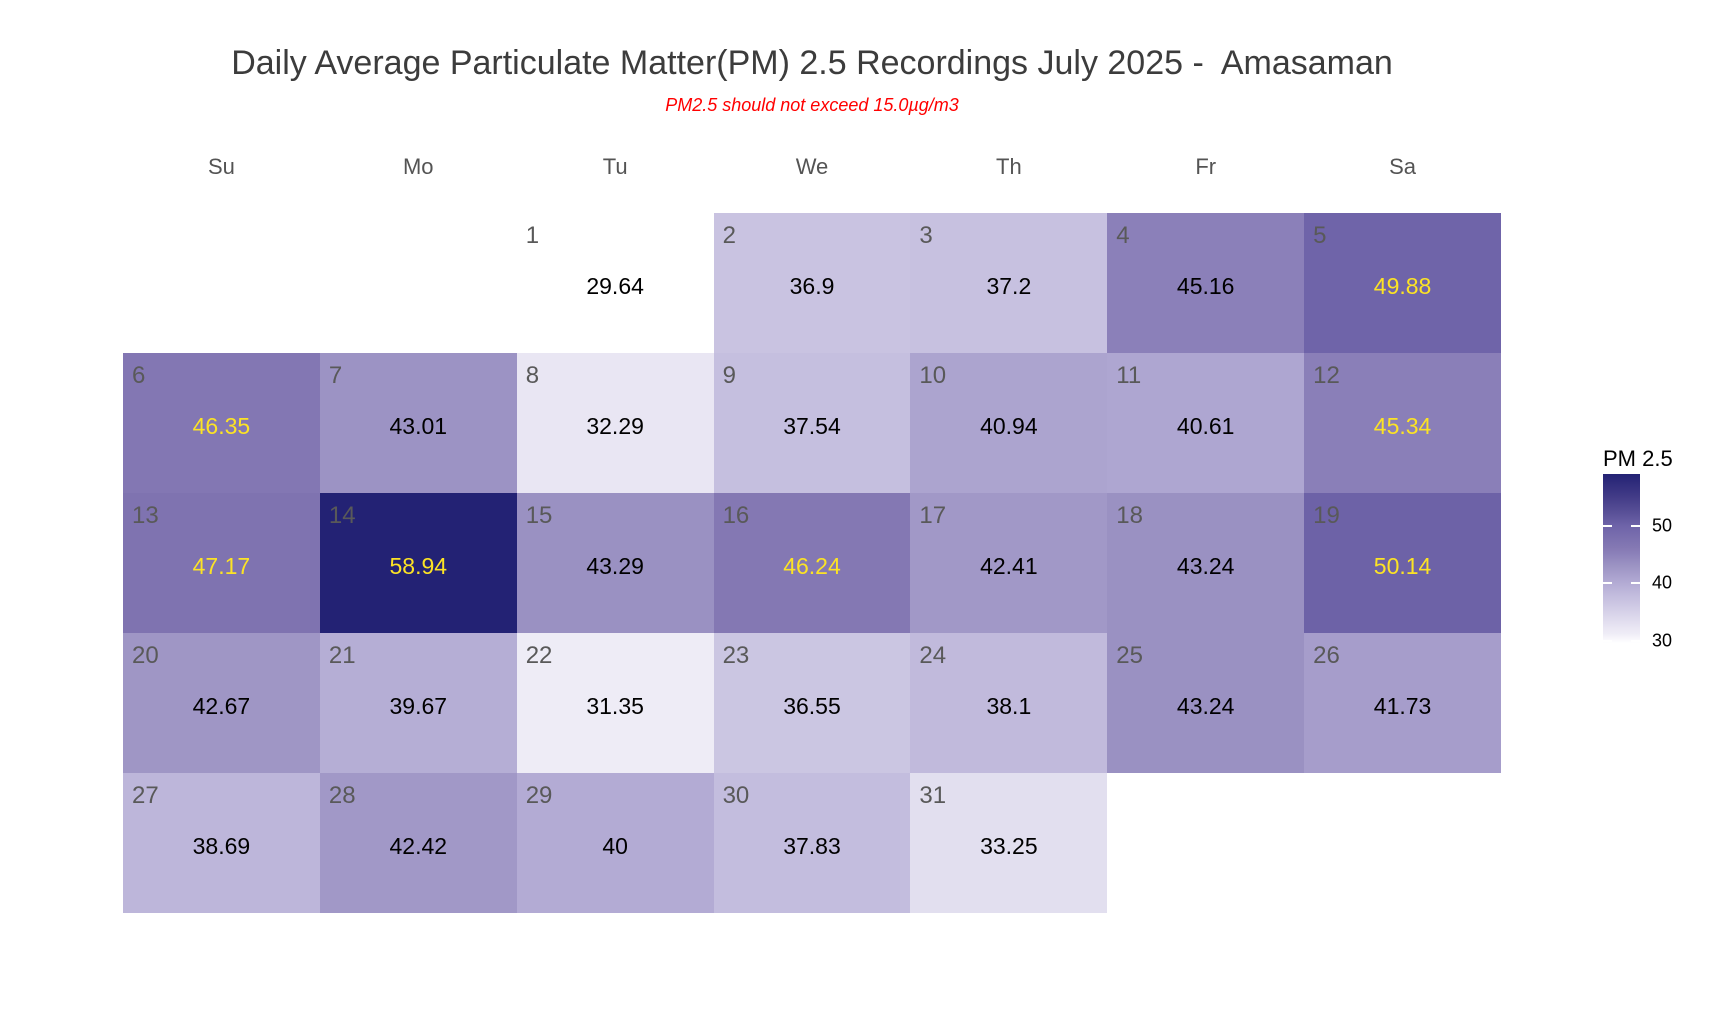 The image size is (1713, 1017). I want to click on day-cell-15: 15 43.29, so click(615, 563).